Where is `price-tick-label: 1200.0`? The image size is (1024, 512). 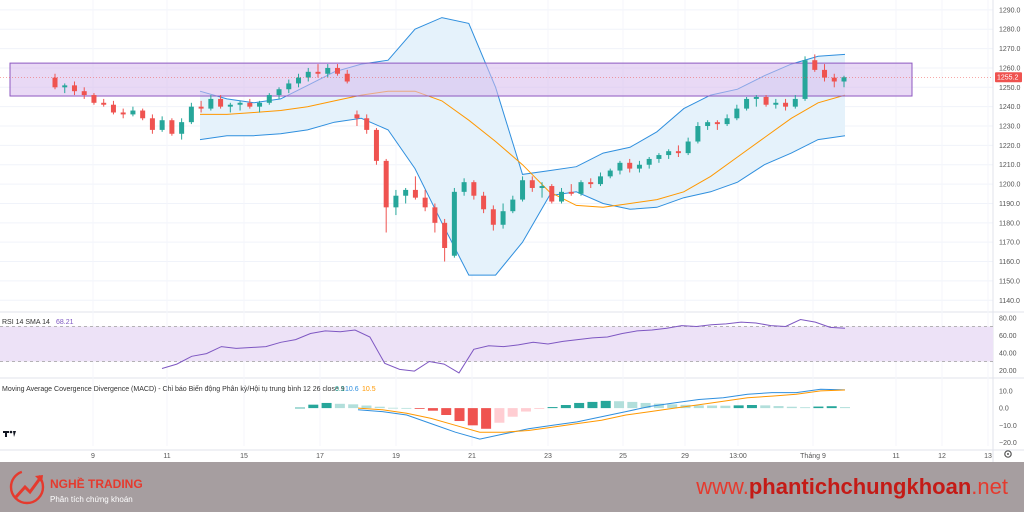 price-tick-label: 1200.0 is located at coordinates (1010, 185).